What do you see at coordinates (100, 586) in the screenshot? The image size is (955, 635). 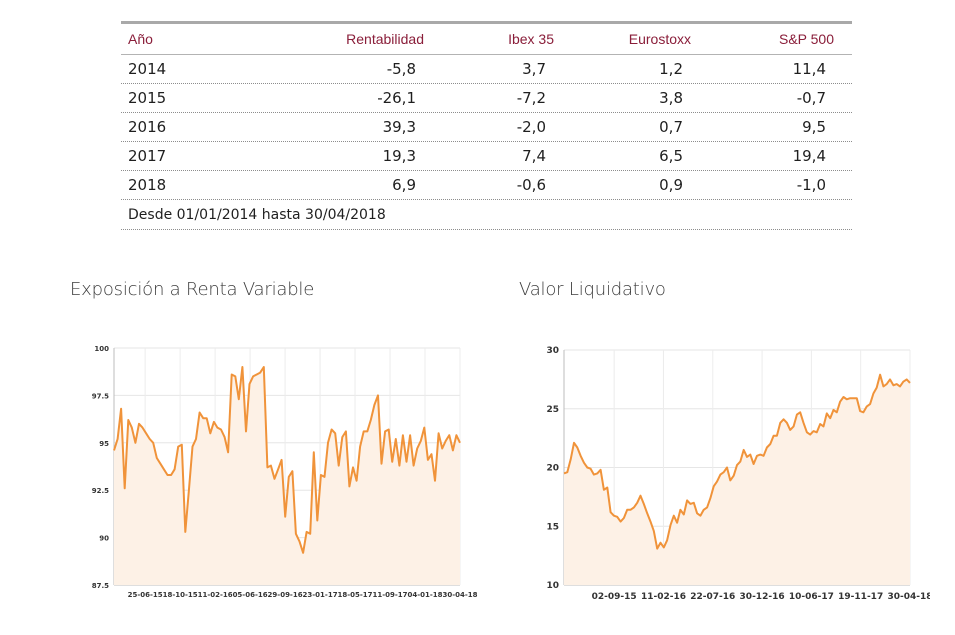 I see `y-tick-label: 87.5` at bounding box center [100, 586].